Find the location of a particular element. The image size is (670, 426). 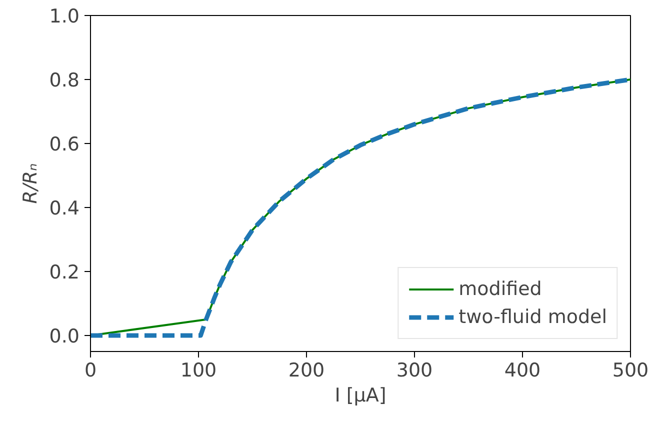

legend-label: two-fluid model is located at coordinates (532, 317).